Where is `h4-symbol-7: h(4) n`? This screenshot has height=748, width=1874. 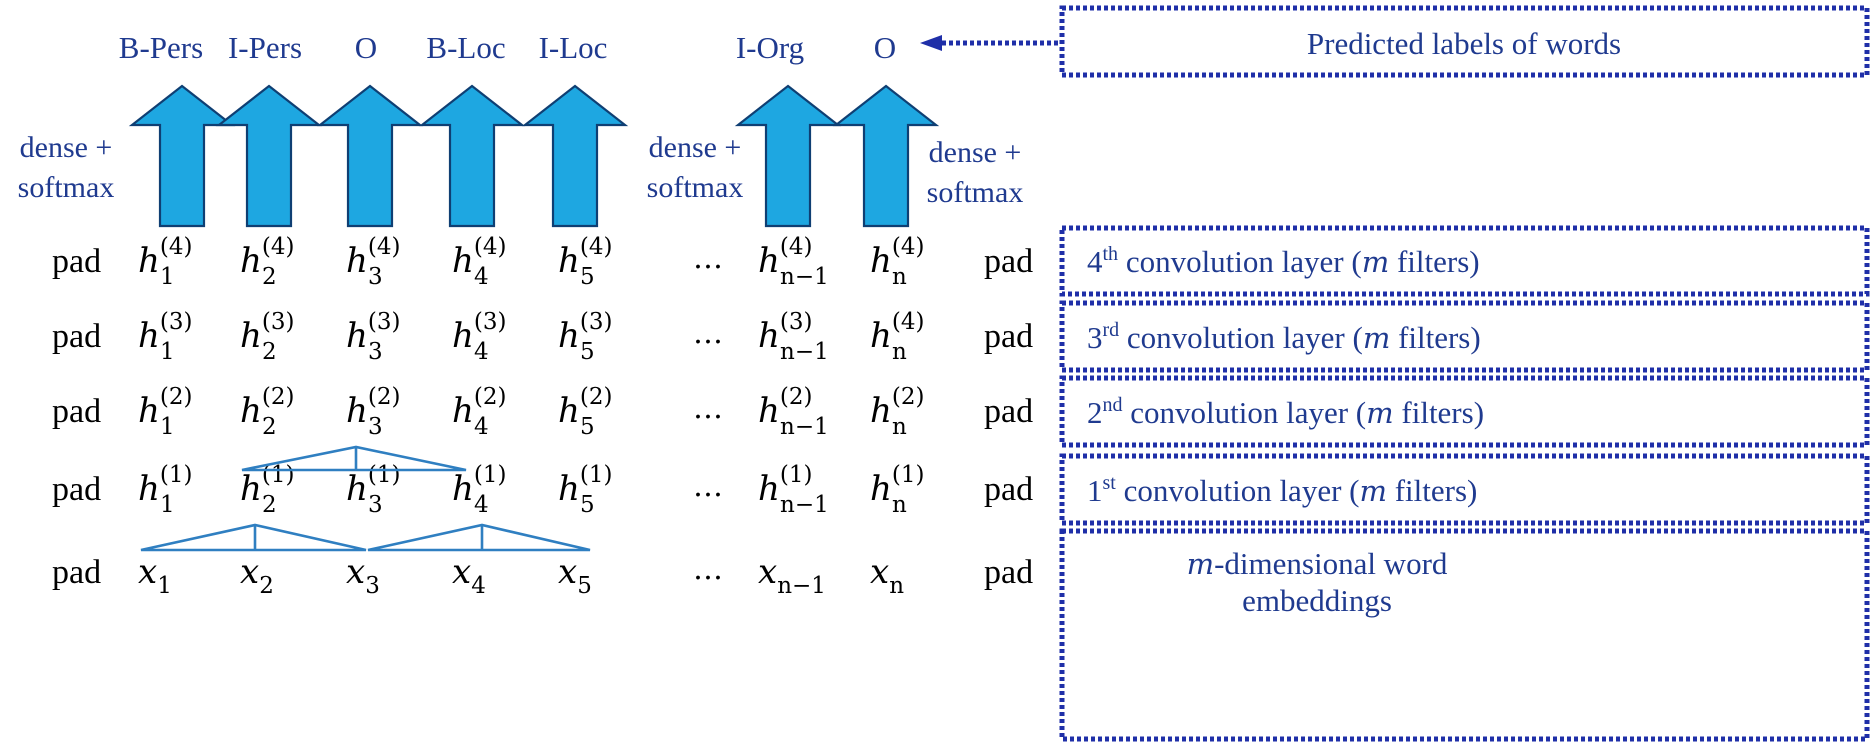
h4-symbol-7: h(4) n is located at coordinates (897, 262).